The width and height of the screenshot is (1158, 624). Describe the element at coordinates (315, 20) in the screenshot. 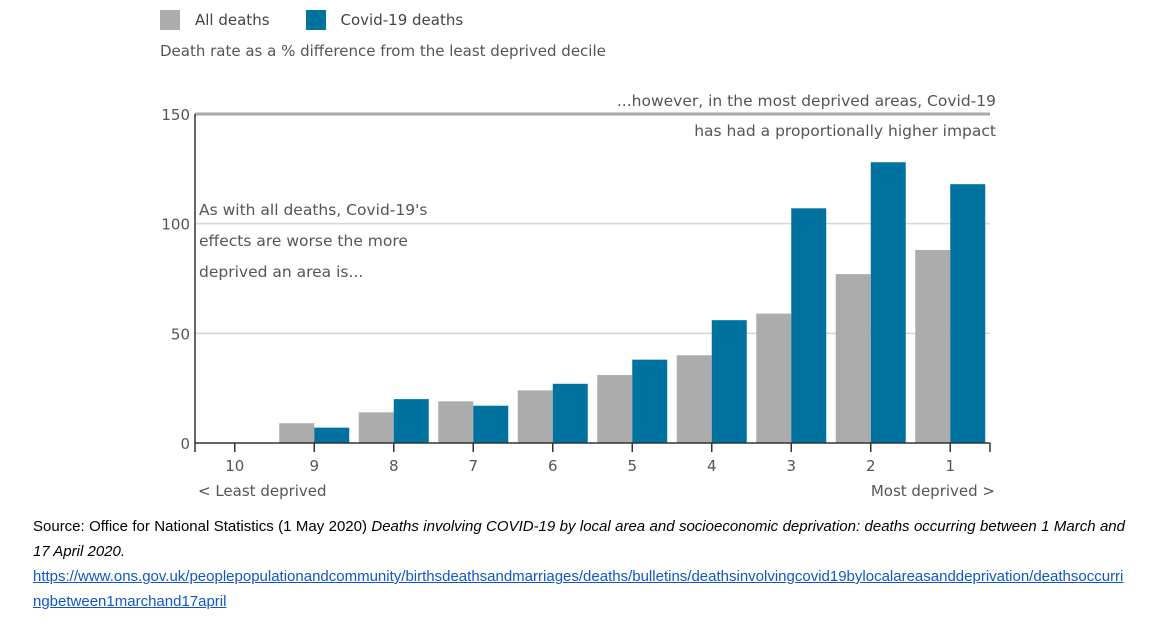

I see `legend-swatch-covid-deaths` at that location.